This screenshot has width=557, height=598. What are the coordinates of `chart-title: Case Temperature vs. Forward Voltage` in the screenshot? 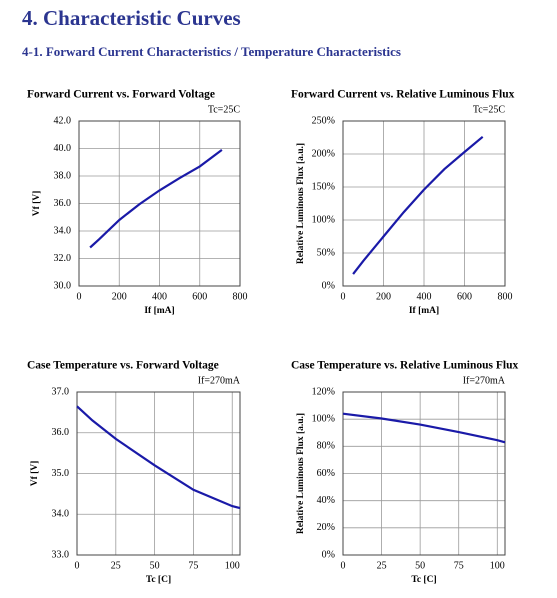 It's located at (123, 366).